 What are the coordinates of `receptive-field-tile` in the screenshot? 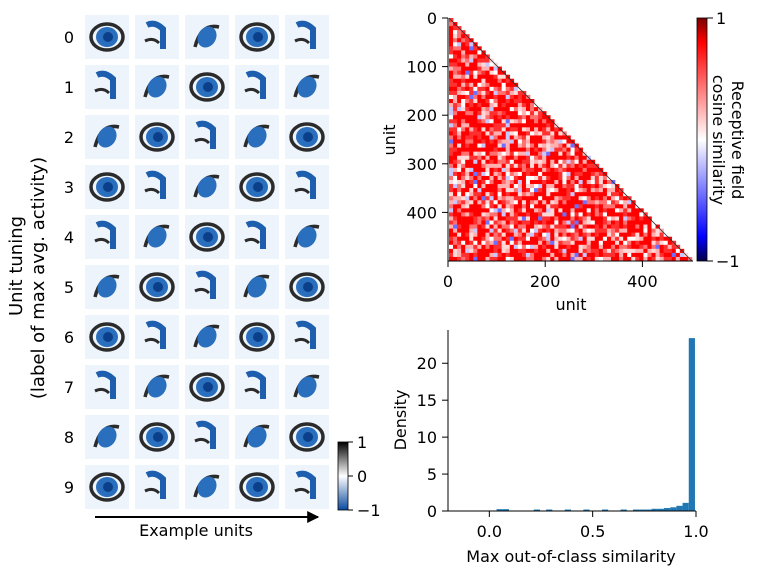 It's located at (107, 437).